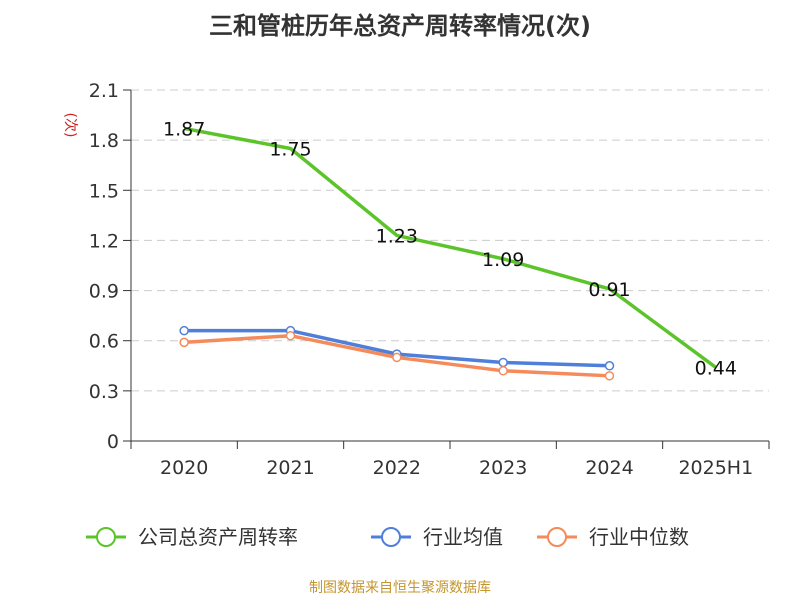 The height and width of the screenshot is (600, 800). I want to click on legend-label: 公司总资产周转率, so click(218, 537).